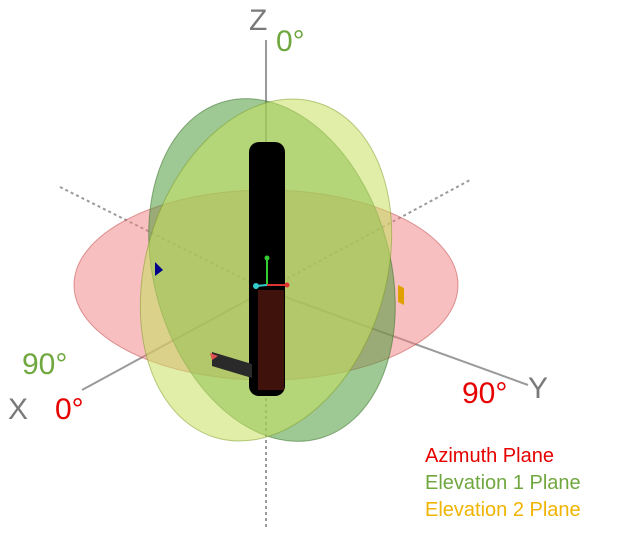  Describe the element at coordinates (18, 409) in the screenshot. I see `x-axis-label: X` at that location.